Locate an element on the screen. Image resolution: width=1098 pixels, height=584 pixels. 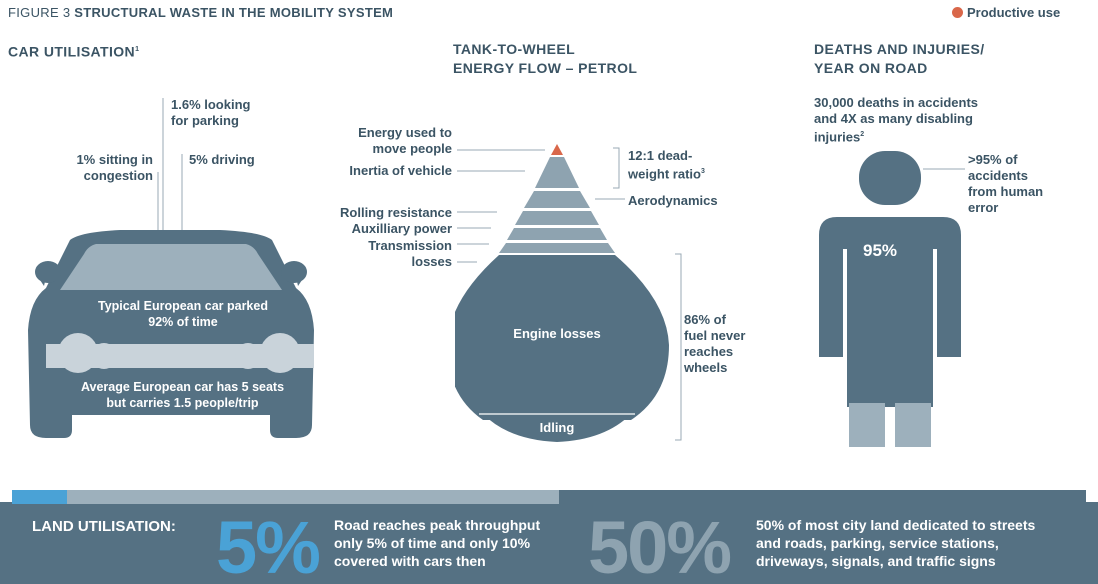
aerodynamics-label: Aerodynamics is located at coordinates (673, 200).